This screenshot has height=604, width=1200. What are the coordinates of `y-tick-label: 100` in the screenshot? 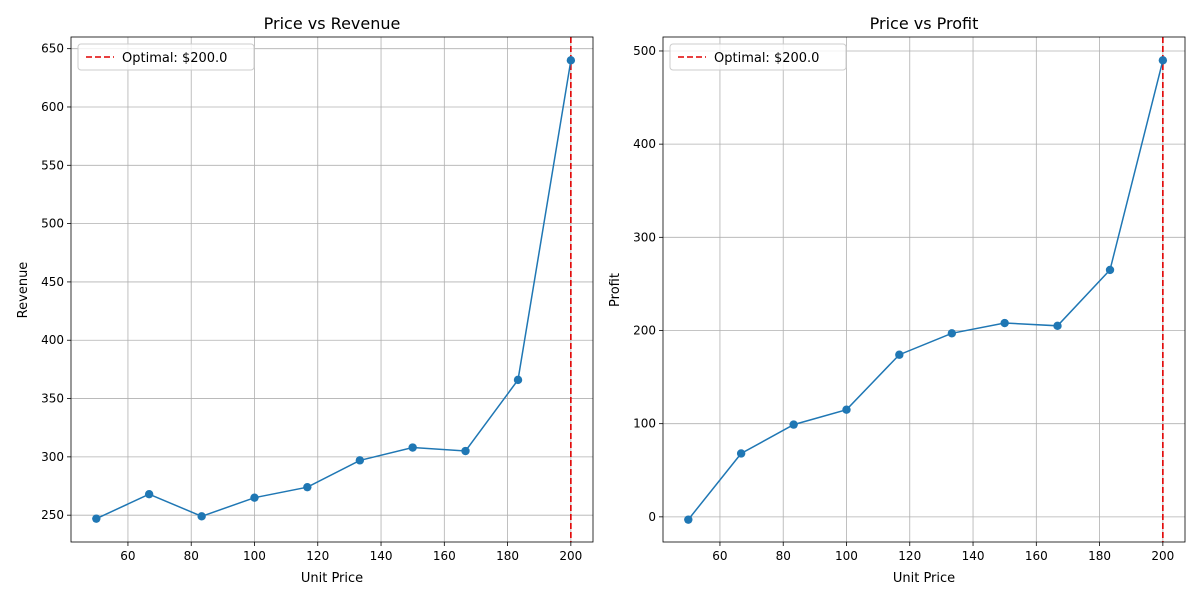 It's located at (644, 424).